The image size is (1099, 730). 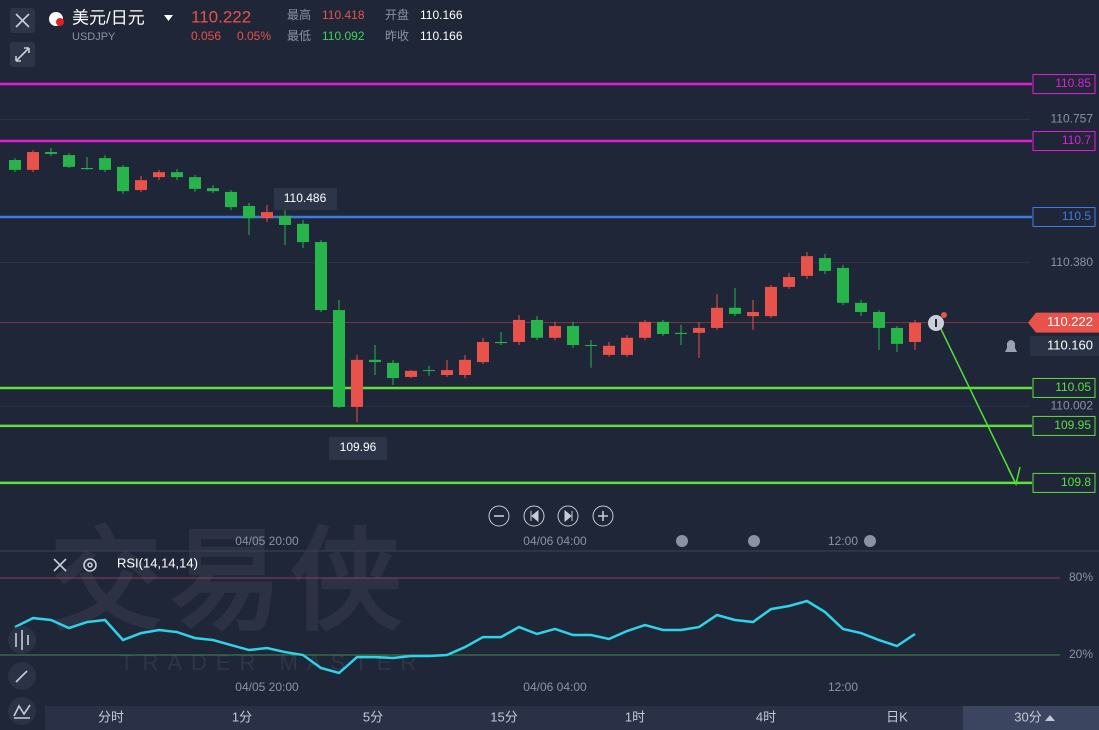 What do you see at coordinates (397, 36) in the screenshot?
I see `prev-label: 昨收` at bounding box center [397, 36].